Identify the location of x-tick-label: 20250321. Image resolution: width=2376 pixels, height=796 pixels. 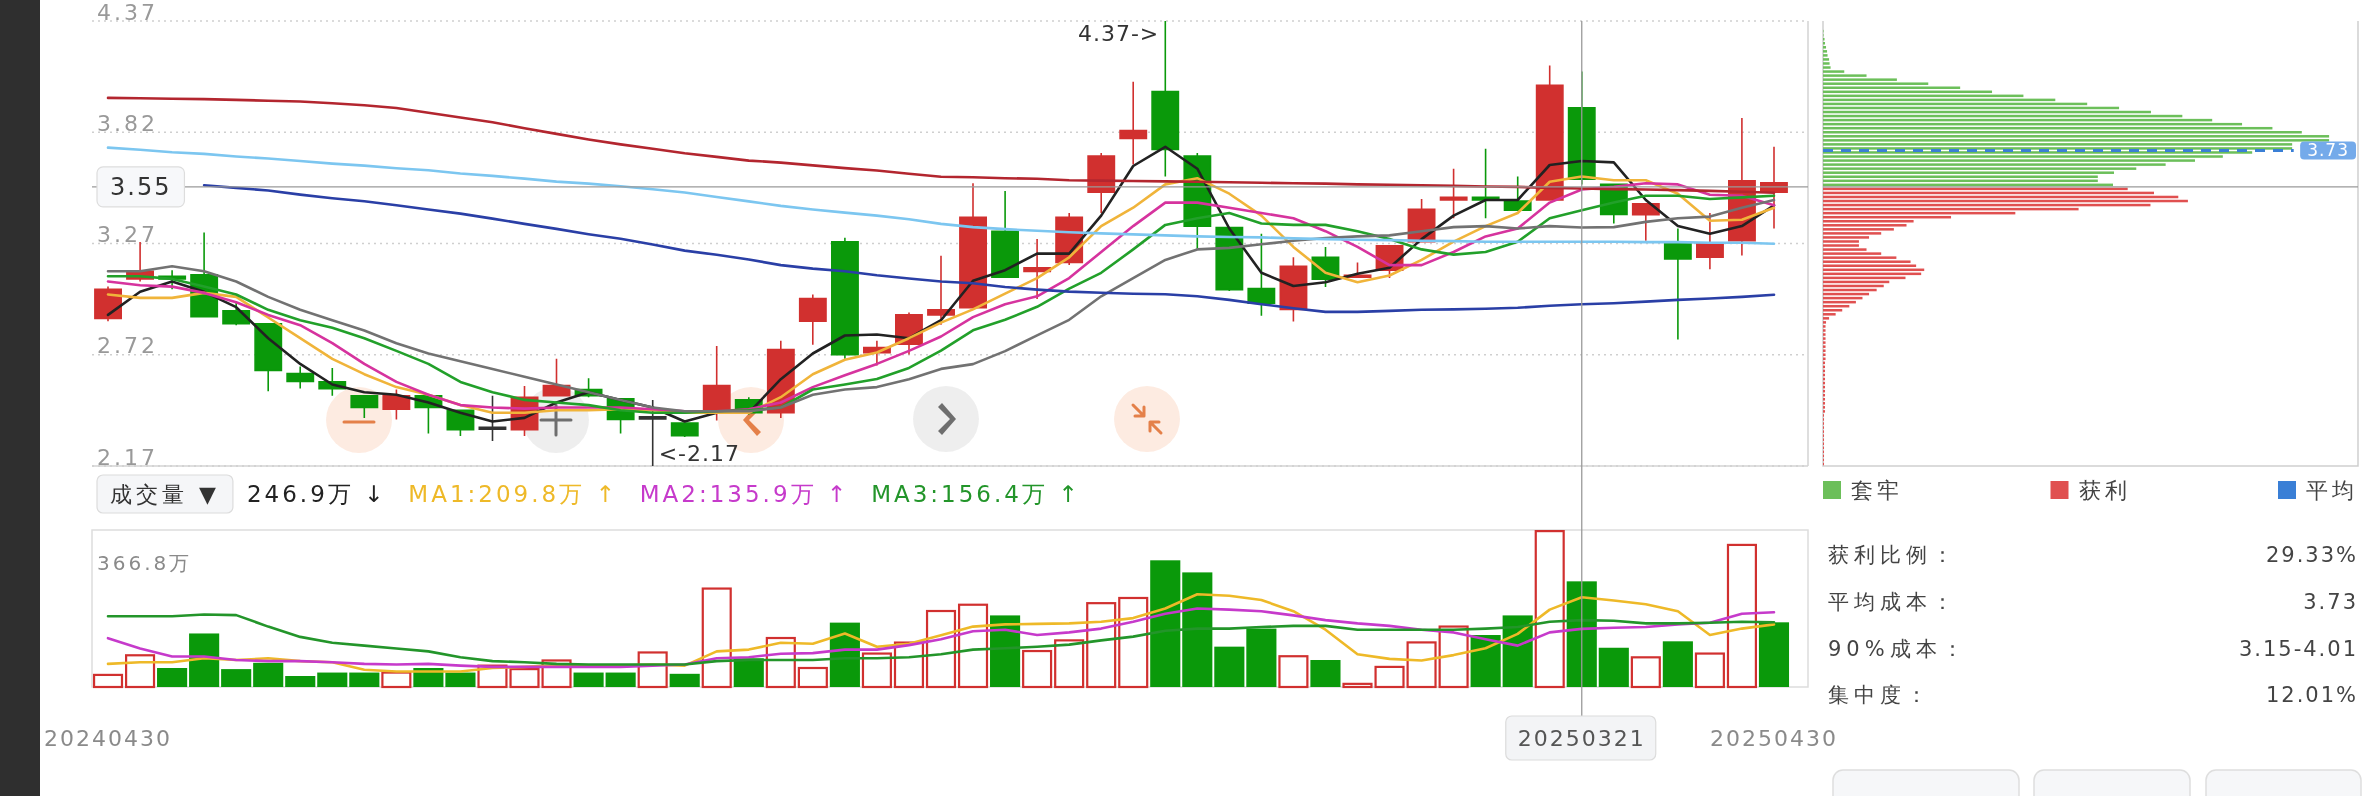
(1581, 738).